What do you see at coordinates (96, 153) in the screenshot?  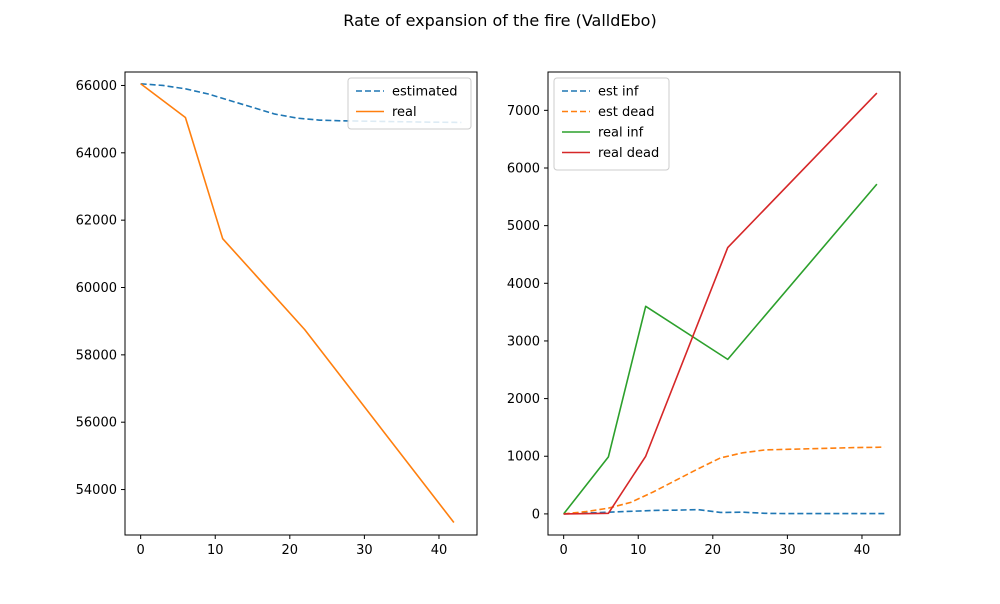 I see `y-tick-label: 64000` at bounding box center [96, 153].